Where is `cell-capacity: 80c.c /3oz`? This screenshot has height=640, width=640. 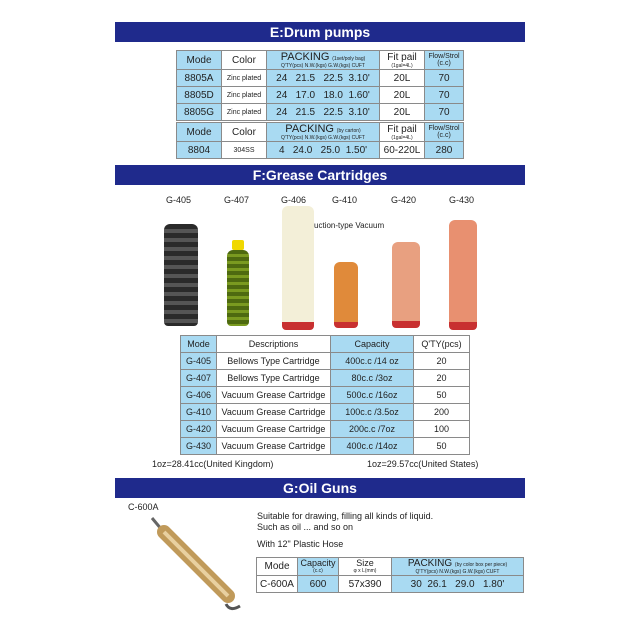 cell-capacity: 80c.c /3oz is located at coordinates (372, 378).